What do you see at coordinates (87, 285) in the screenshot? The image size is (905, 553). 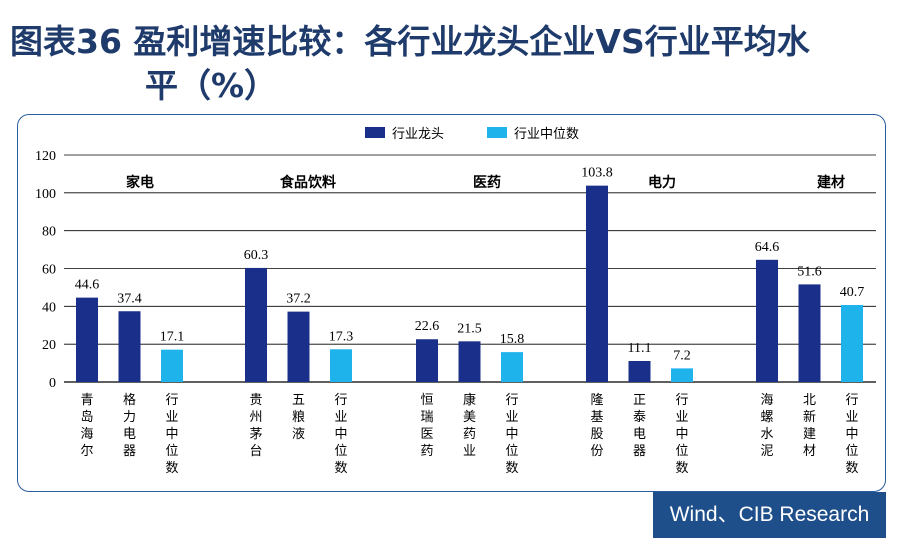 I see `data-label: 44.6` at bounding box center [87, 285].